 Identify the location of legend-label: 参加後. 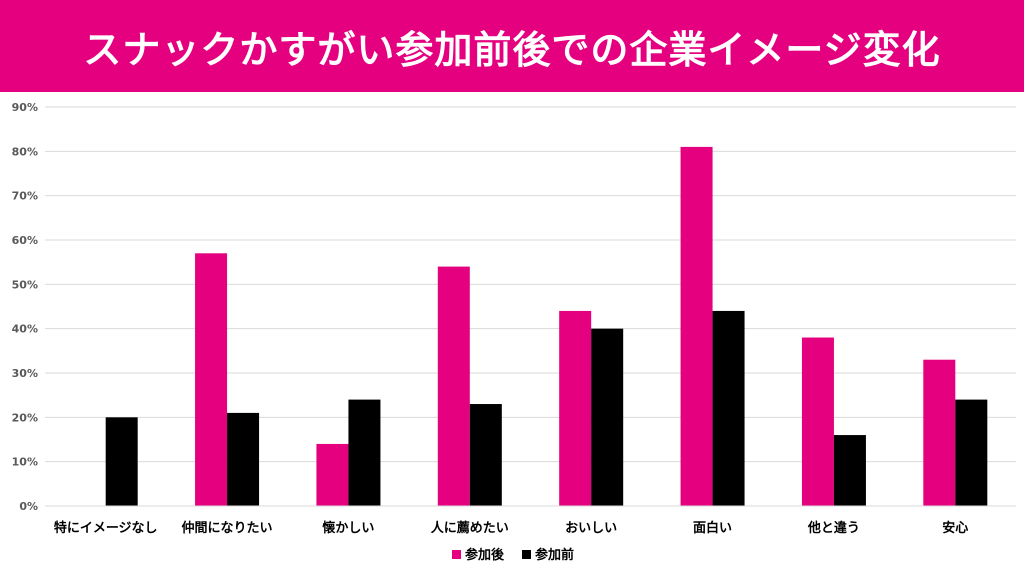
(485, 555).